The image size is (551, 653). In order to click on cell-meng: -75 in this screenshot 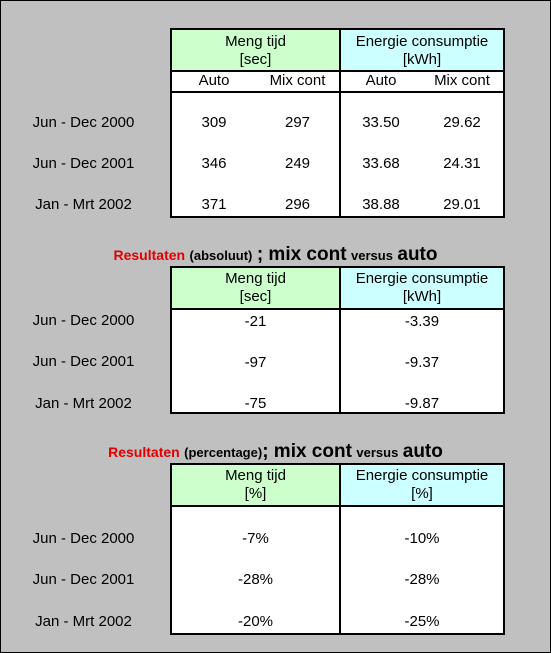, I will do `click(255, 403)`.